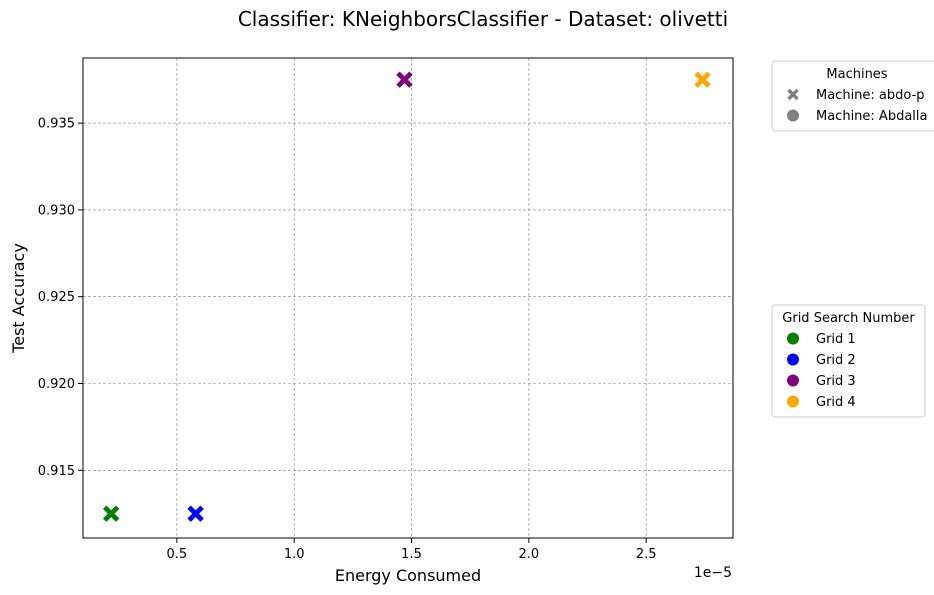  Describe the element at coordinates (408, 575) in the screenshot. I see `x-axis-label: Energy Consumed` at that location.